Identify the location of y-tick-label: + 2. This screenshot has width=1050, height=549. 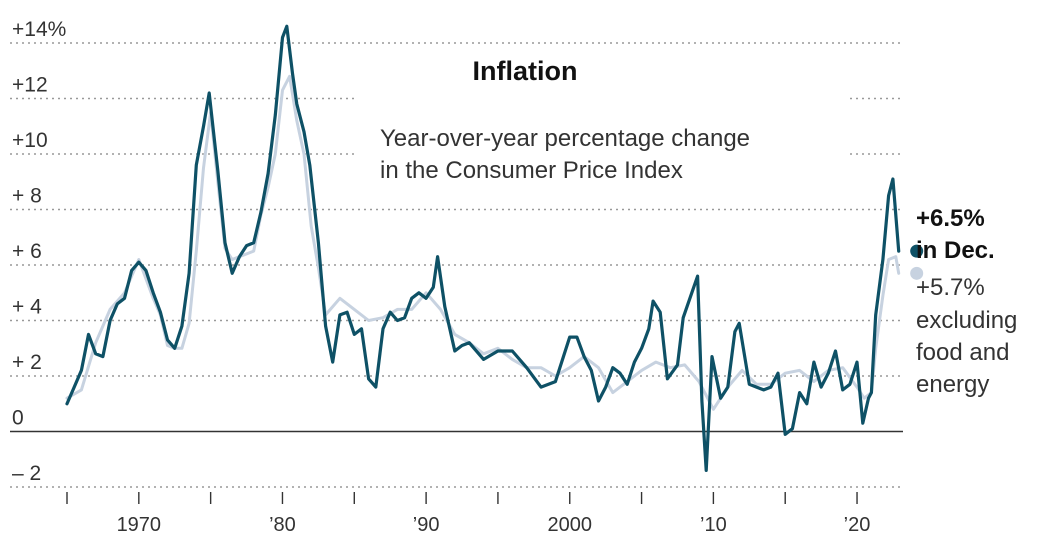
(27, 362).